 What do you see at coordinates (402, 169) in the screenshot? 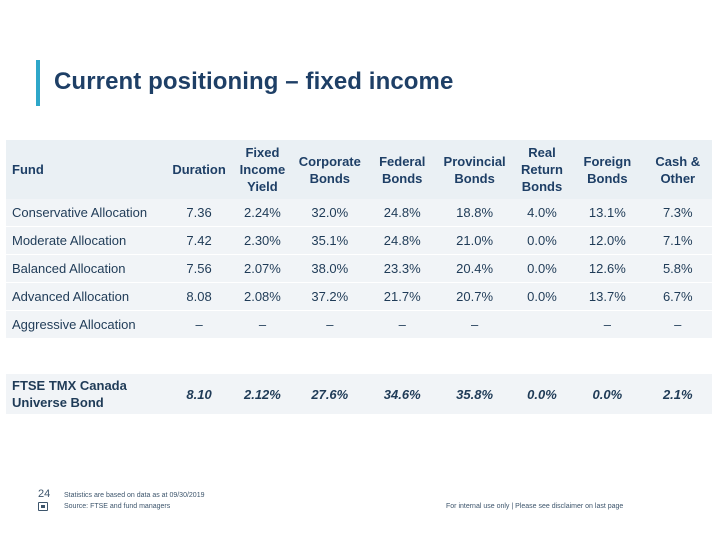
I see `header-federal-bonds: Federal Bonds` at bounding box center [402, 169].